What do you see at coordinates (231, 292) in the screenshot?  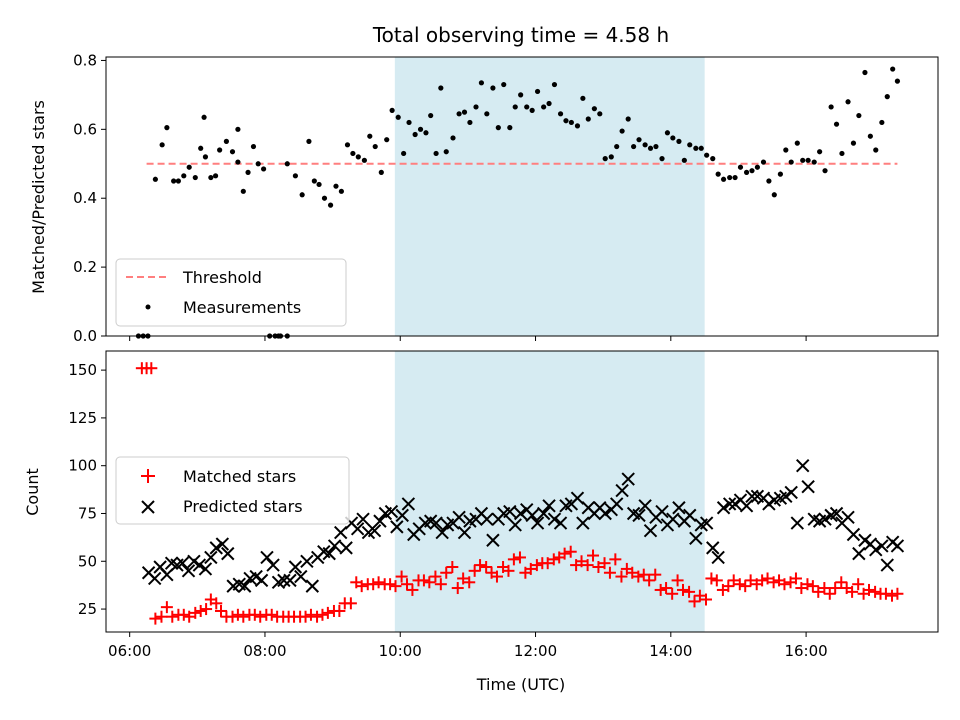 I see `top-legend: Threshold Measurements` at bounding box center [231, 292].